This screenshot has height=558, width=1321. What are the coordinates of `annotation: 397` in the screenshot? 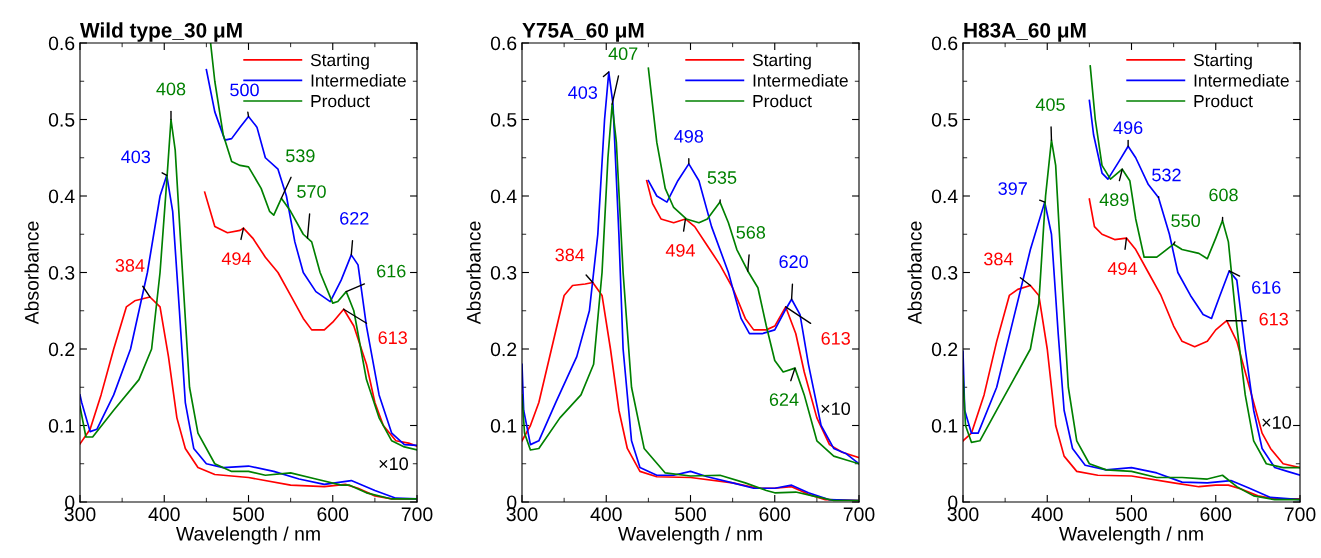 It's located at (1012, 188).